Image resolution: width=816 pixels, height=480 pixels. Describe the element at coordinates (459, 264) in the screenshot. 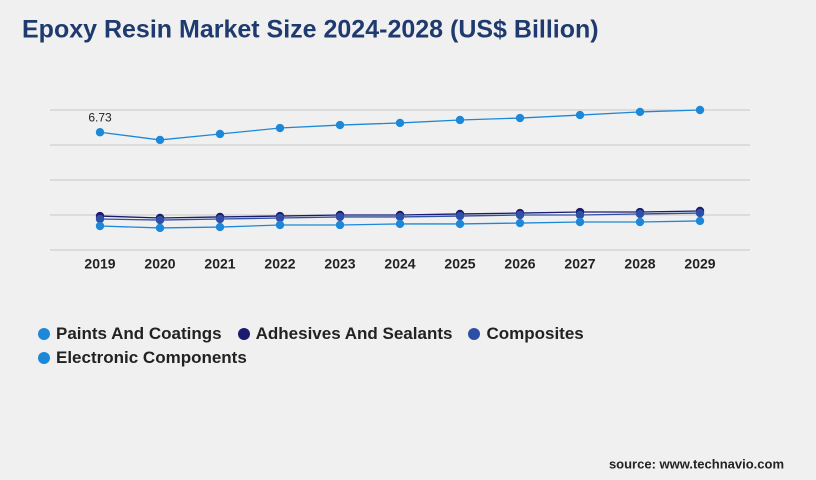

I see `x-tick-label: 2025` at that location.